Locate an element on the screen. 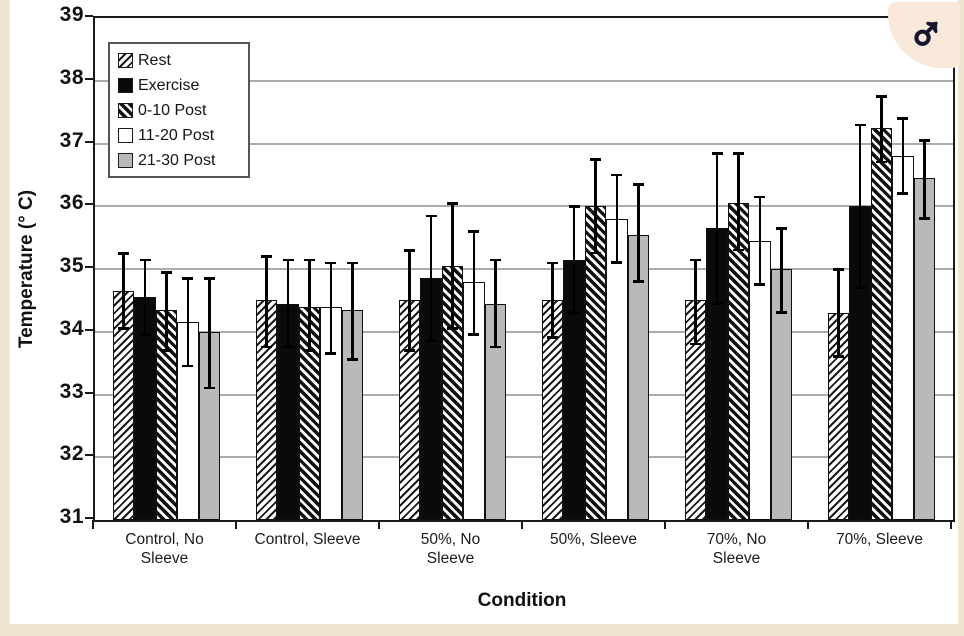 The image size is (964, 636). legend-swatch-solid-black is located at coordinates (125, 85).